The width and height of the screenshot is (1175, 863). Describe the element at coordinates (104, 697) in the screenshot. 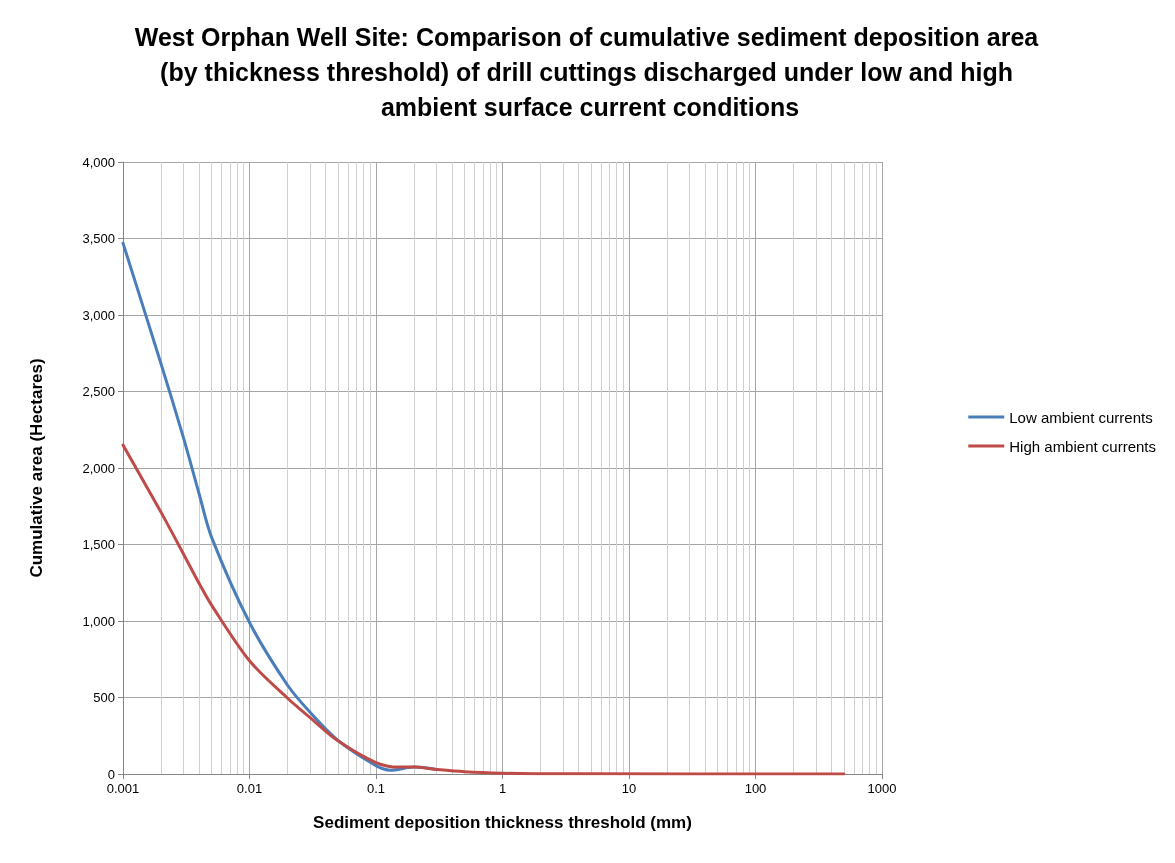

I see `y-tick-label: 500` at that location.